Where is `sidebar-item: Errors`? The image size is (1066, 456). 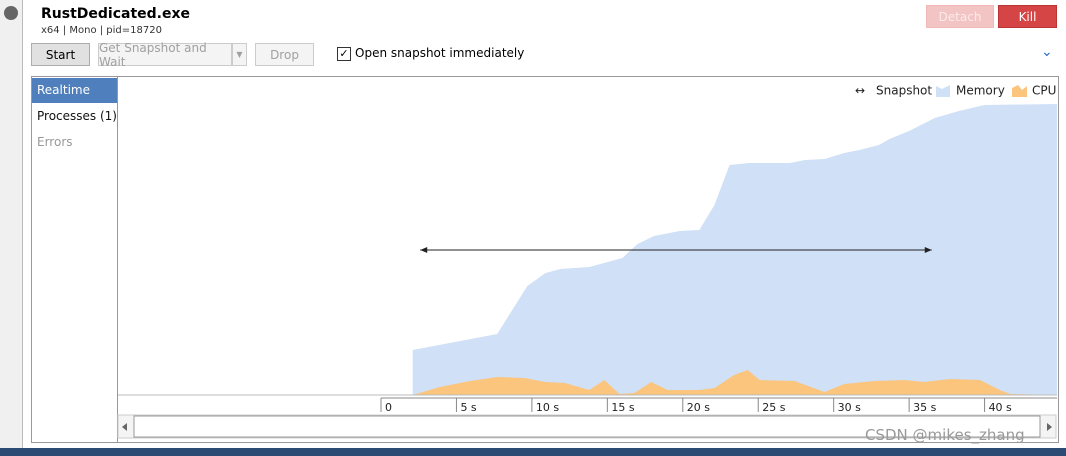 sidebar-item: Errors is located at coordinates (55, 142).